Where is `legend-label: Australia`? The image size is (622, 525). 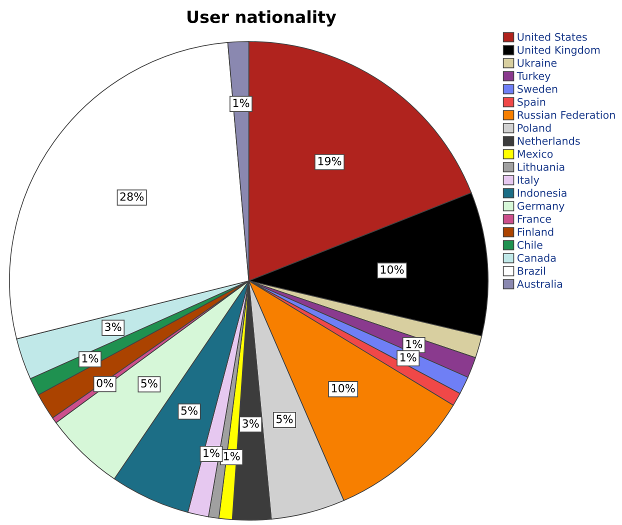 legend-label: Australia is located at coordinates (539, 284).